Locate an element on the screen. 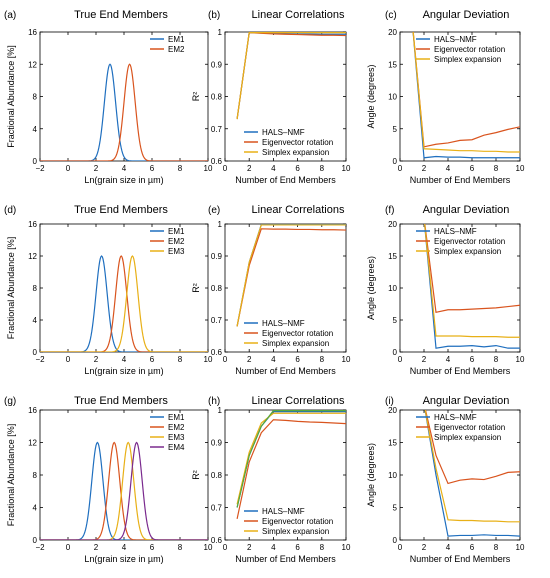 The image size is (550, 578). series-line-e-eigenvector-rotation is located at coordinates (291, 277).